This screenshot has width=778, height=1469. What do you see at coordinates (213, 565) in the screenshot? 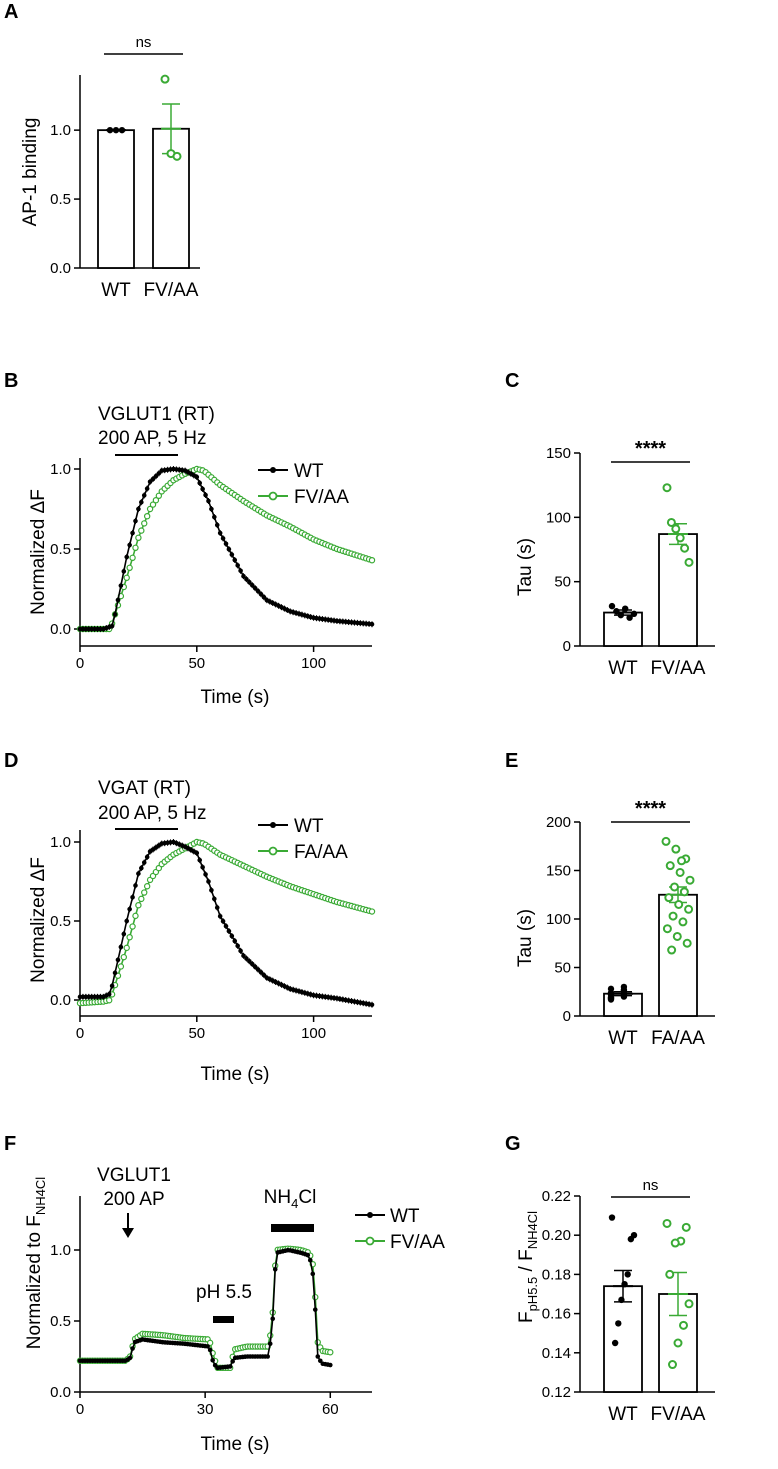
I see `panel-b-chart: 0.0 0.5 1.0 0 50 100` at bounding box center [213, 565].